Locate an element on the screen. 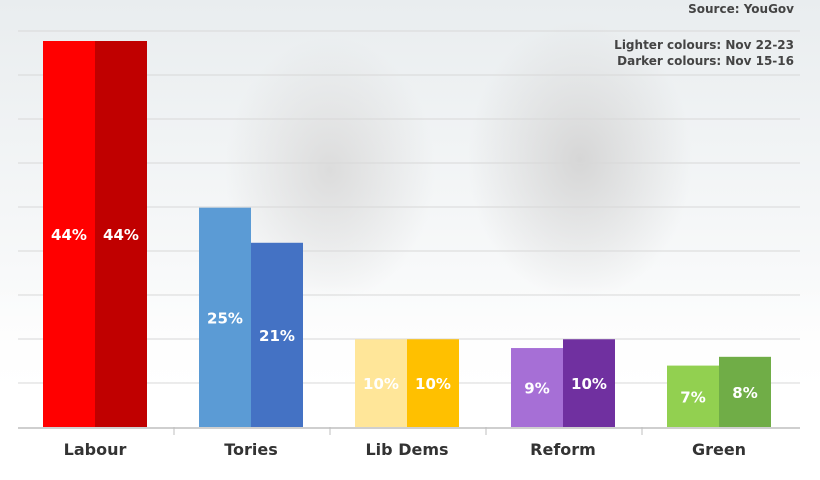  bar-green-light is located at coordinates (693, 396).